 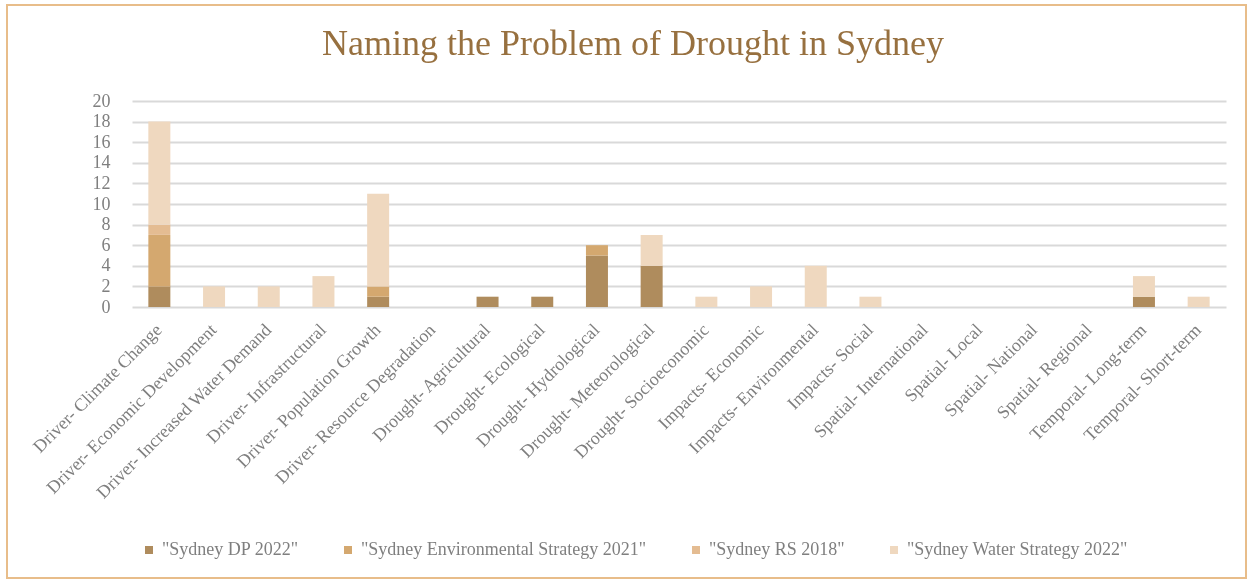 What do you see at coordinates (101, 203) in the screenshot?
I see `y-tick-label: 10` at bounding box center [101, 203].